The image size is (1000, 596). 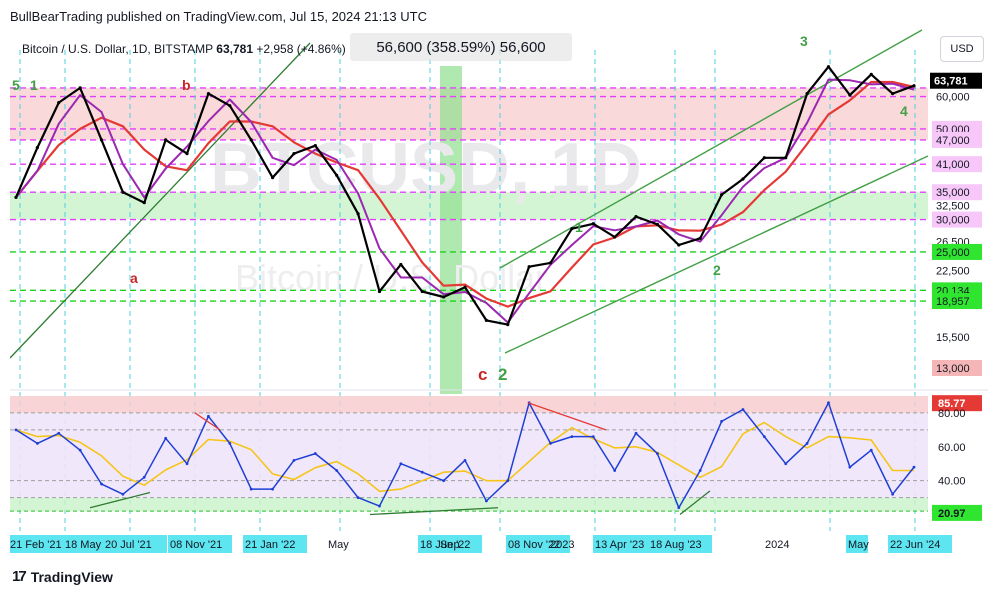 I want to click on time-axis-label: Sep, so click(x=450, y=545).